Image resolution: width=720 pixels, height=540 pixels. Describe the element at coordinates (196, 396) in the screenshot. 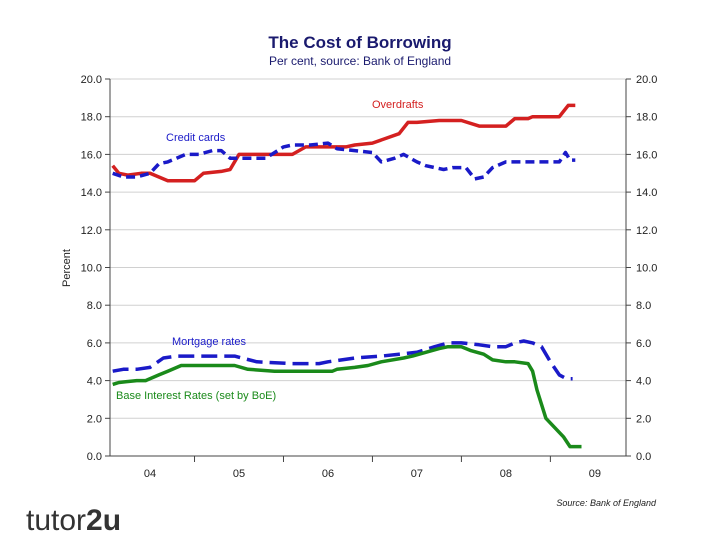

I see `annotation-base-rates: Base Interest Rates (set by BoE)` at that location.